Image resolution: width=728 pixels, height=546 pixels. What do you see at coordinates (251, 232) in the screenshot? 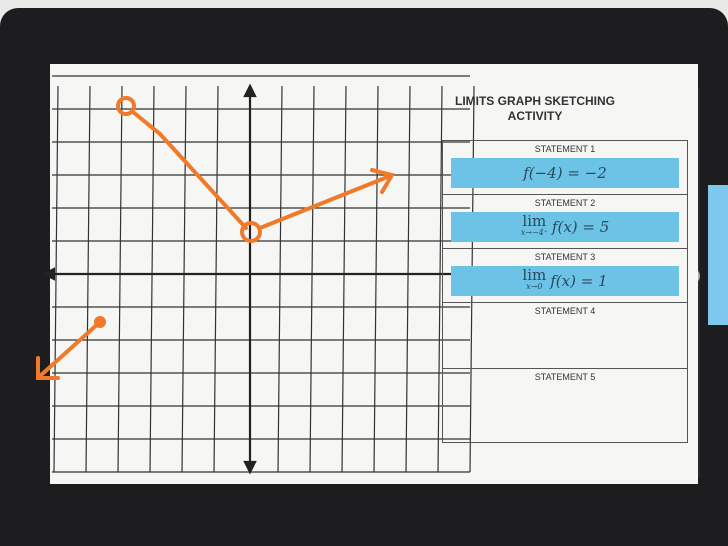
I see `open-circle-origin` at bounding box center [251, 232].